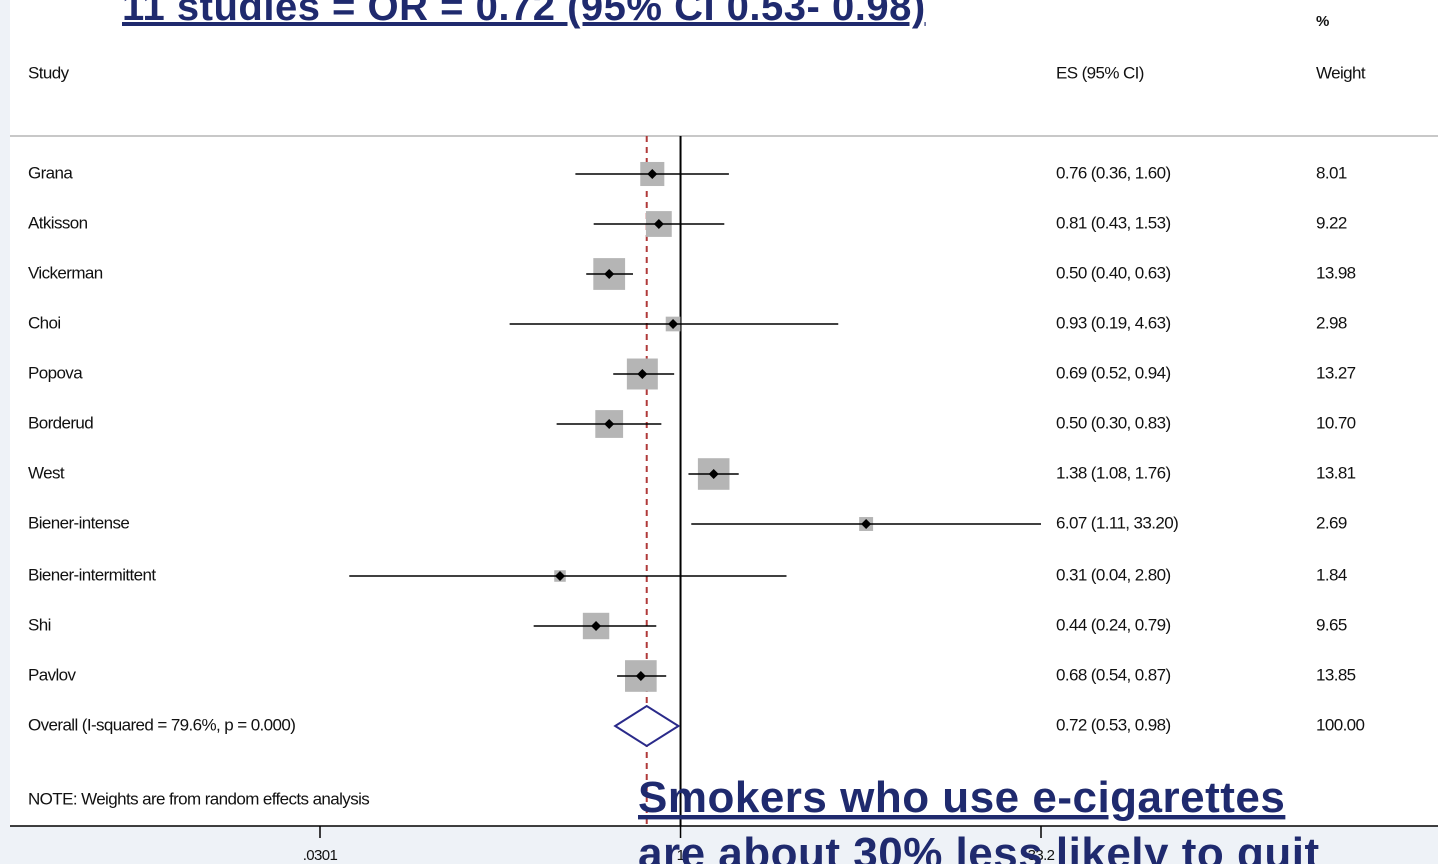  What do you see at coordinates (1336, 422) in the screenshot?
I see `weight-label: 10.70` at bounding box center [1336, 422].